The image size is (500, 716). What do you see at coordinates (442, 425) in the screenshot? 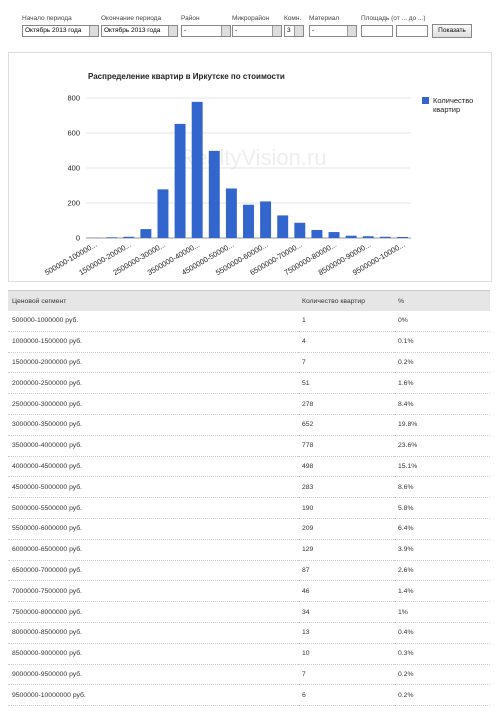
I see `table-cell: 19.8%` at bounding box center [442, 425].